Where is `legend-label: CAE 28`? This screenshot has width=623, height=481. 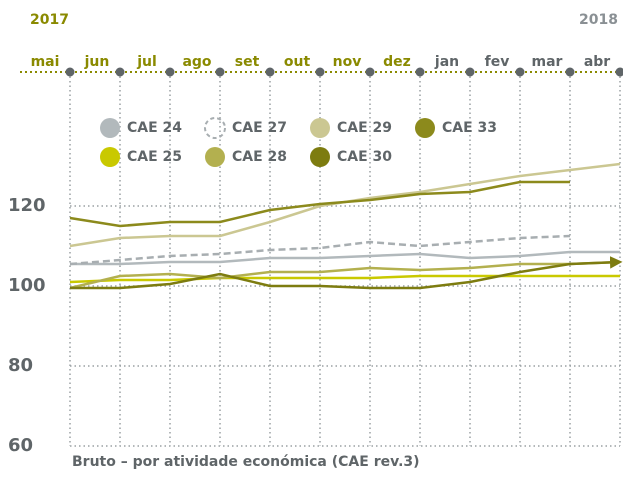 legend-label: CAE 28 is located at coordinates (259, 157).